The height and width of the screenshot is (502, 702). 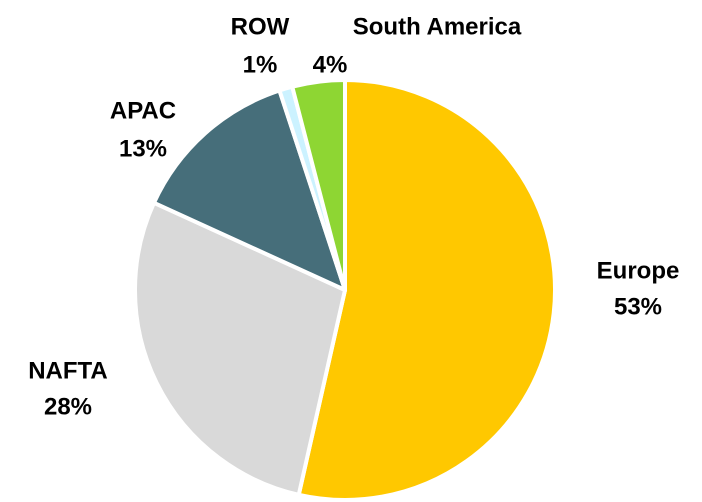 I want to click on slice-label: APAC, so click(x=143, y=110).